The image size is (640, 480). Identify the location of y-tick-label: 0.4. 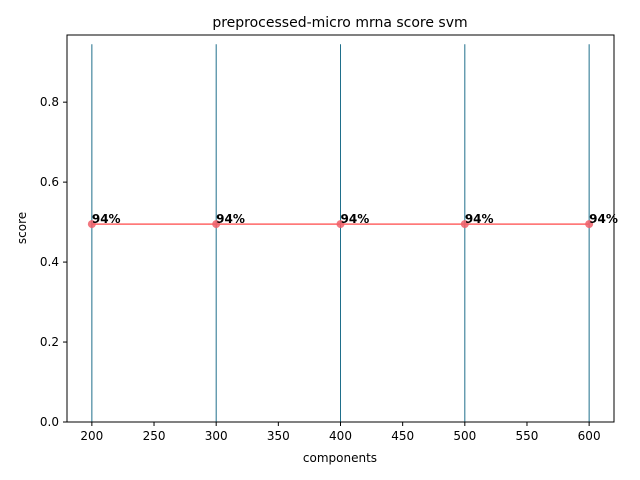
(49, 262).